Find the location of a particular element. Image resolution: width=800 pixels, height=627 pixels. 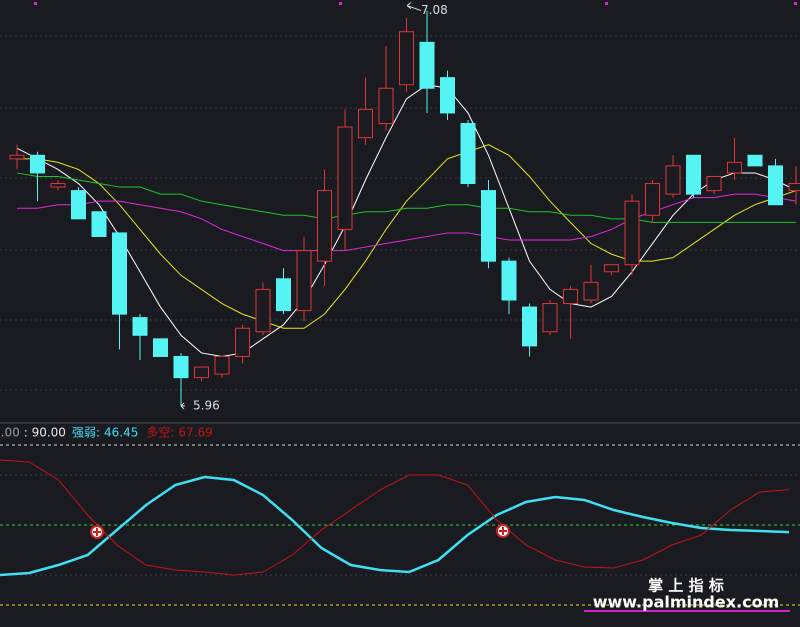

legend-text: : 90.00 is located at coordinates (45, 433).